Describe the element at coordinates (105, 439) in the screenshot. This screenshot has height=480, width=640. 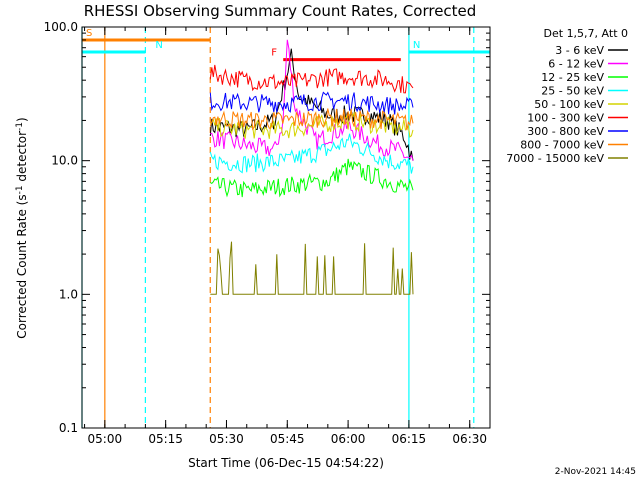
I see `x-tick-label: 05:00` at that location.